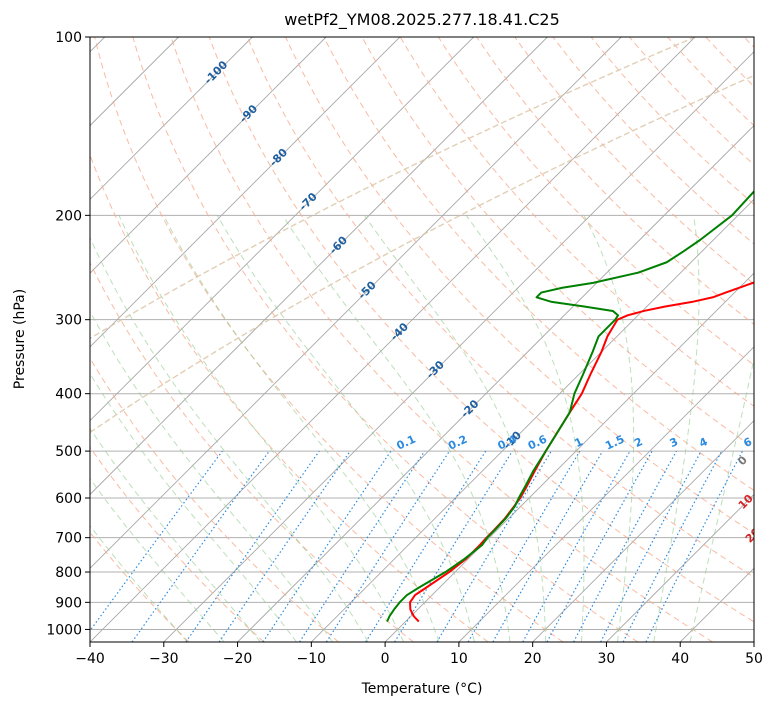 The height and width of the screenshot is (708, 775). Describe the element at coordinates (753, 535) in the screenshot. I see `moist-adiabat-label: 20` at that location.